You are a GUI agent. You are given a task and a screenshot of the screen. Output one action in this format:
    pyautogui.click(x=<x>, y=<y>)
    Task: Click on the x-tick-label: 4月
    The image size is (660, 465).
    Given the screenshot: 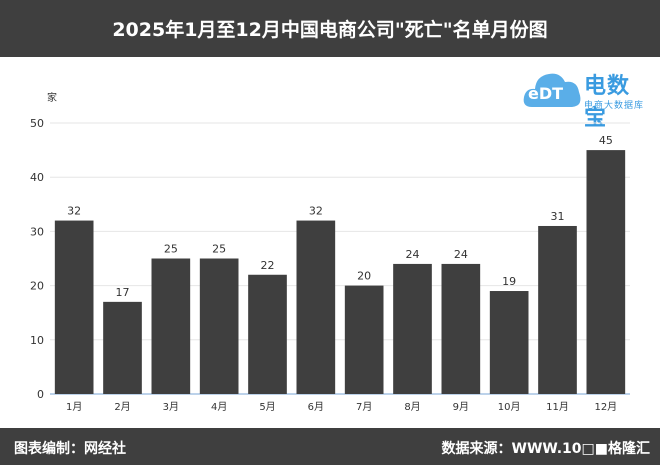 What is the action you would take?
    pyautogui.click(x=219, y=407)
    